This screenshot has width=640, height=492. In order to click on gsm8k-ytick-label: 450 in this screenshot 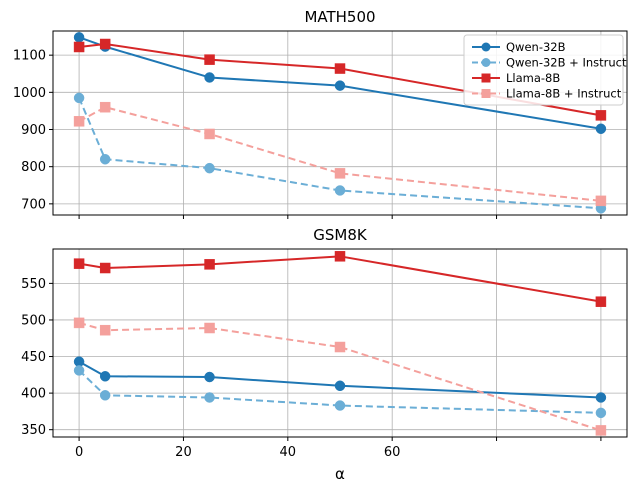, I will do `click(33, 357)`.